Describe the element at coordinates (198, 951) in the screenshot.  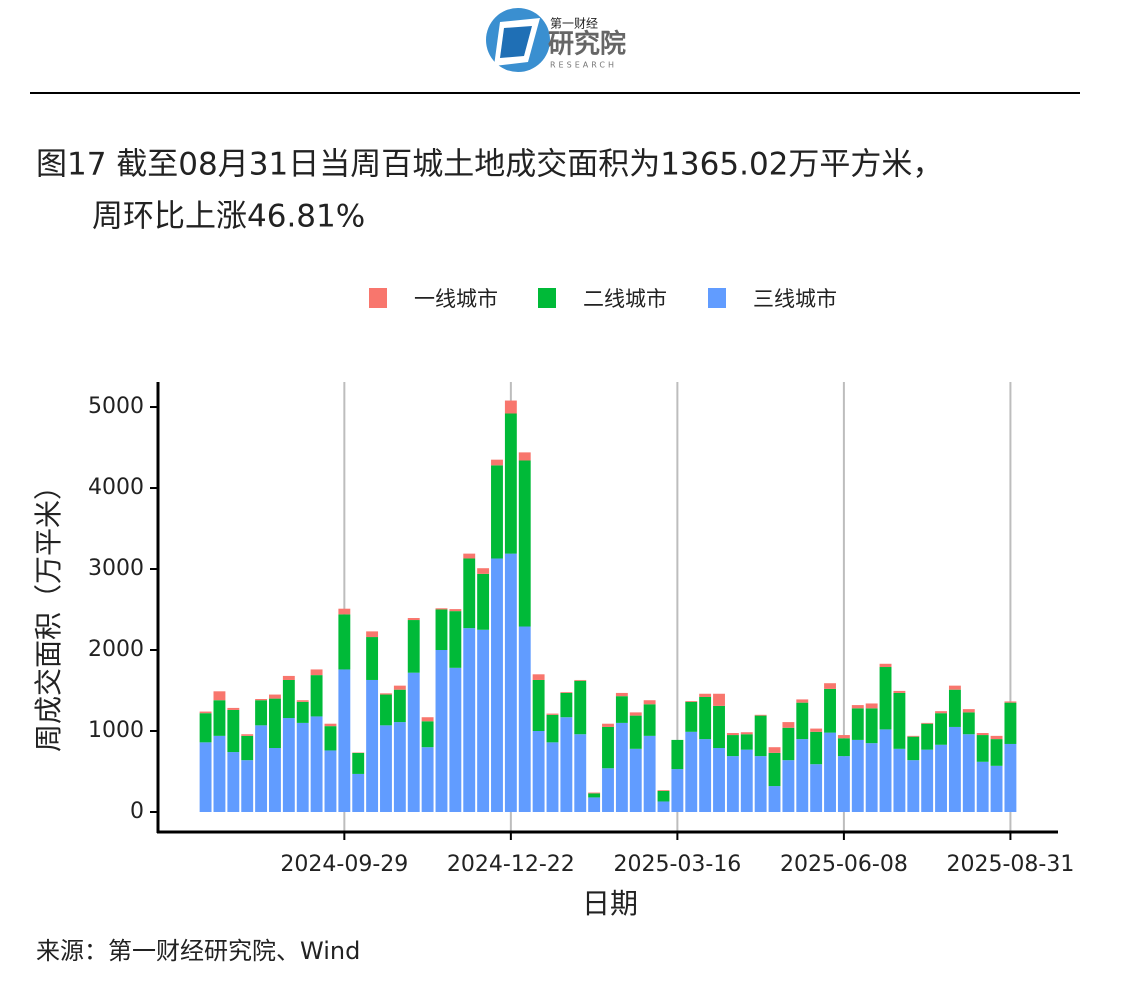
I see `source: 来源：第一财经研究院、Wind` at that location.